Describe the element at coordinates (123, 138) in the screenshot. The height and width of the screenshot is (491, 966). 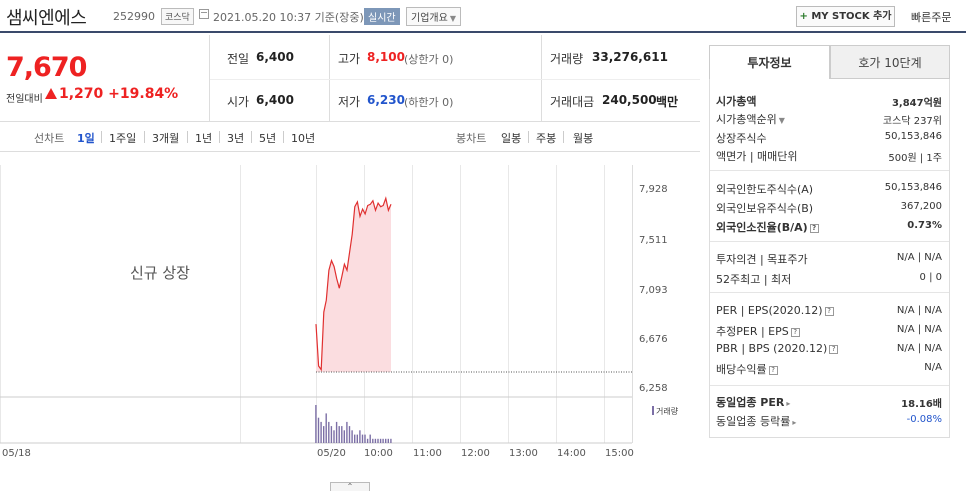
I see `period-1w-tab: 1주일` at that location.